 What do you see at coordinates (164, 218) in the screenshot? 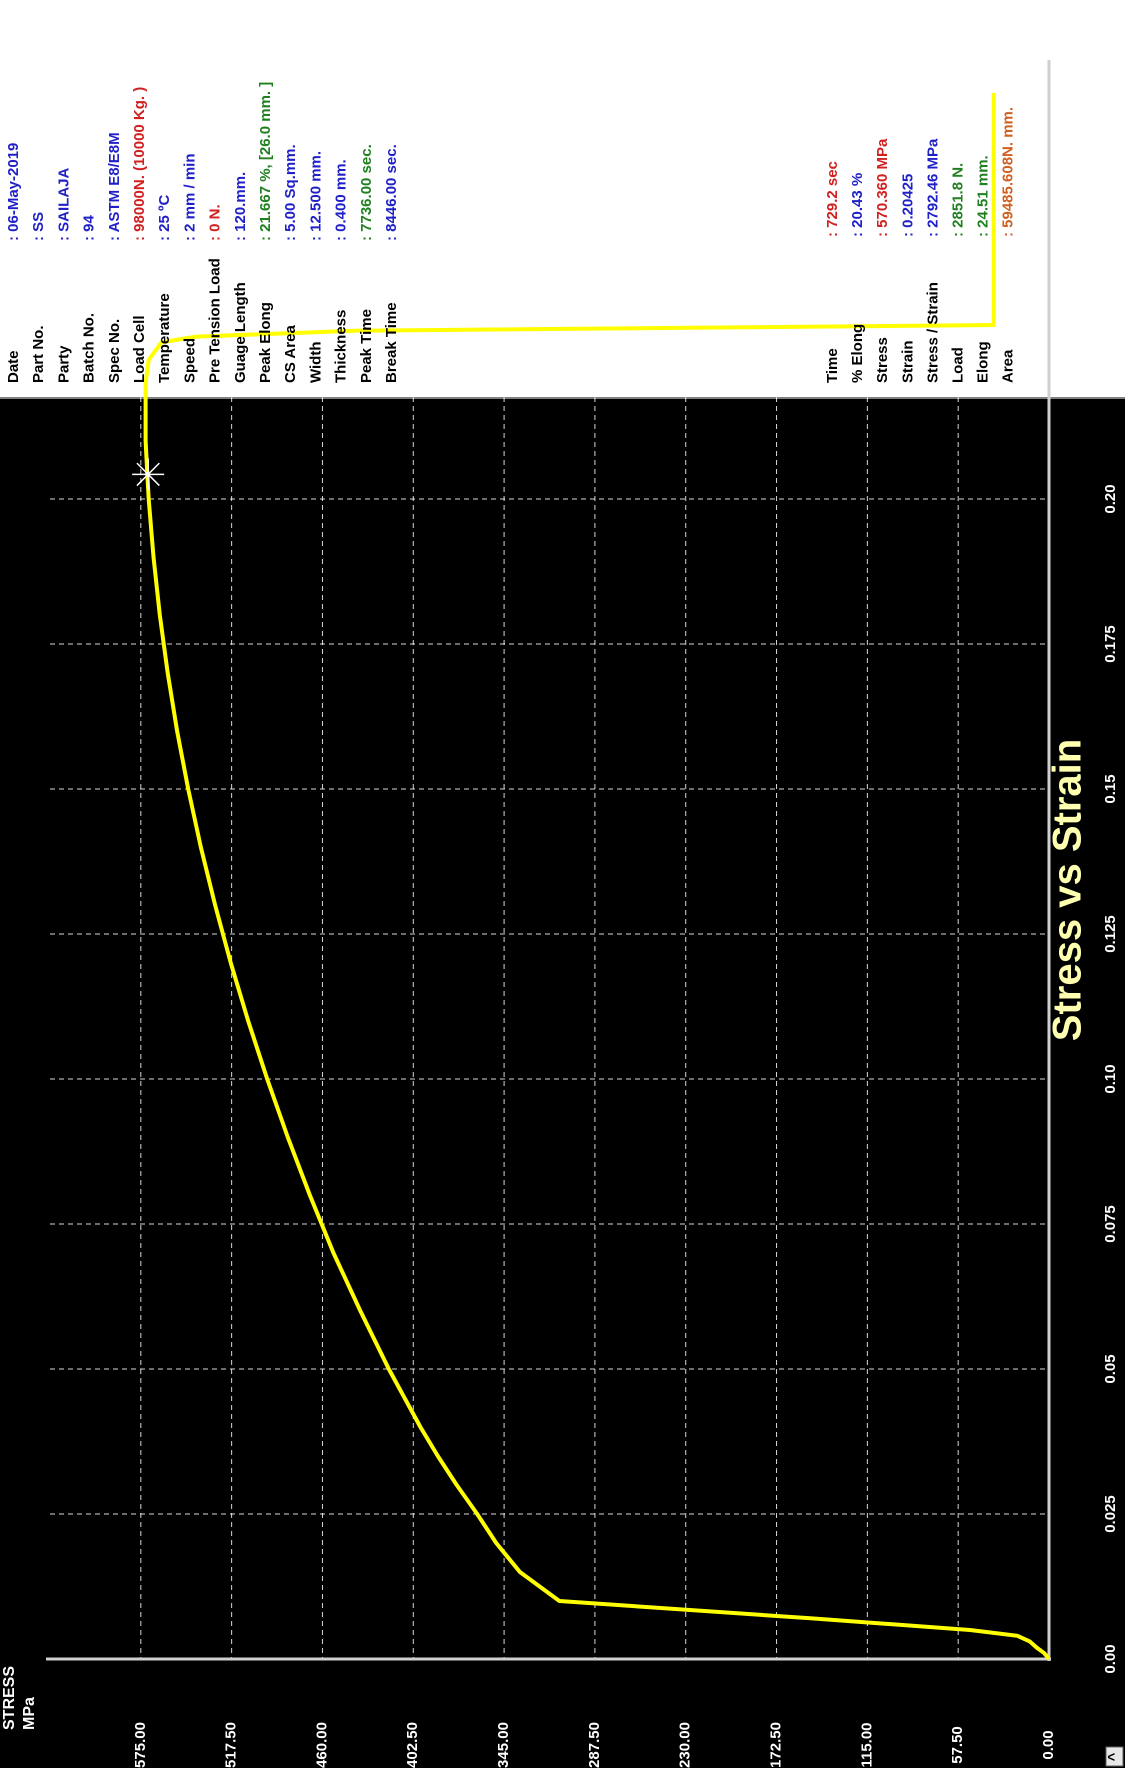
I see `detail-value: : 25 ºC` at bounding box center [164, 218].